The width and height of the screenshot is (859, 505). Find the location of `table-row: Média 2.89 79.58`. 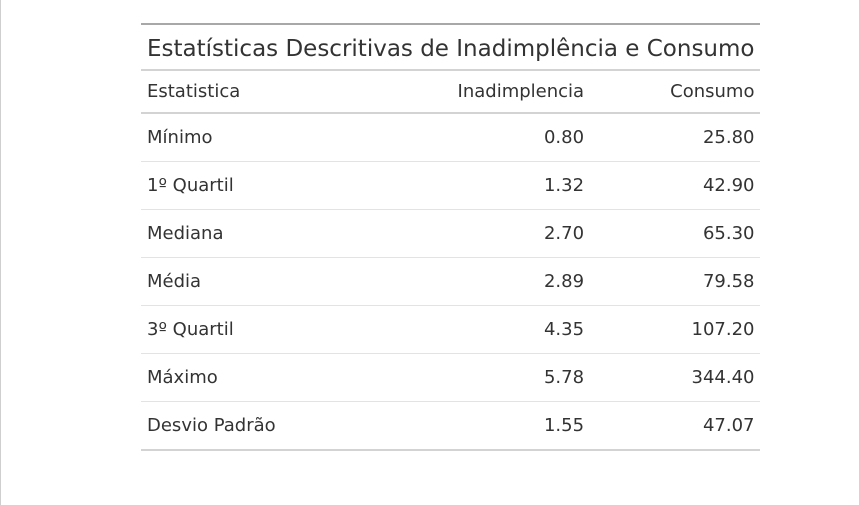

table-row: Média 2.89 79.58 is located at coordinates (451, 281).